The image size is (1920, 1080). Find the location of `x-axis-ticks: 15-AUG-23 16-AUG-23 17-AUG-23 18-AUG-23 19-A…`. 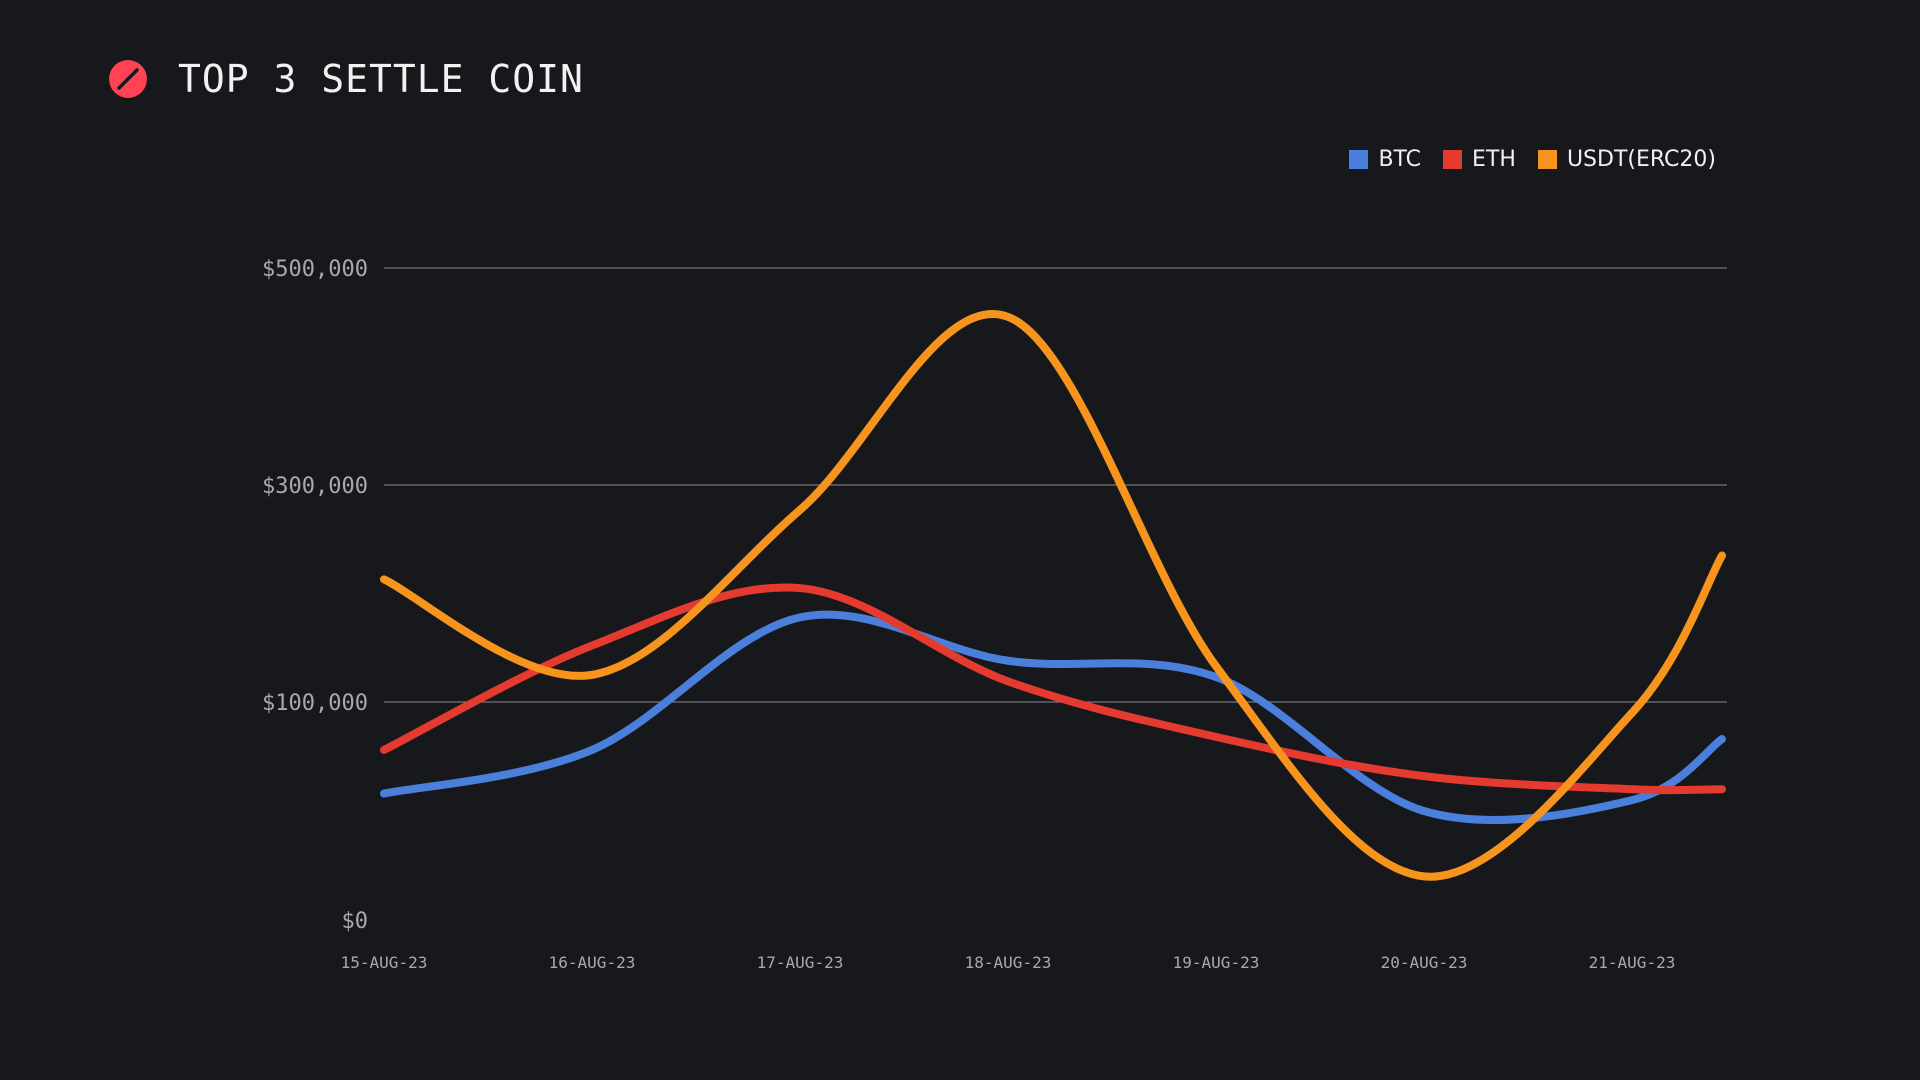

x-axis-ticks: 15-AUG-23 16-AUG-23 17-AUG-23 18-AUG-23 19-A… is located at coordinates (1008, 962).